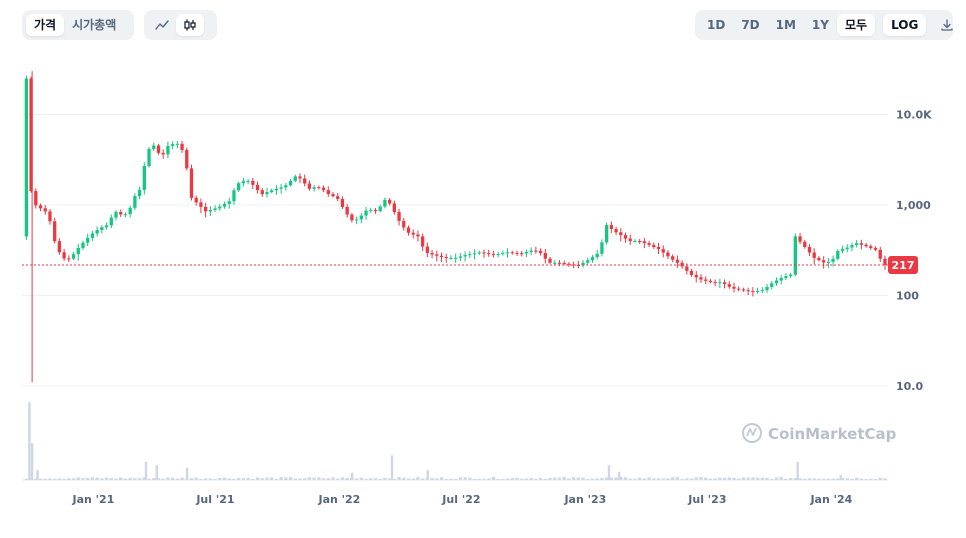  I want to click on range-7d-button: 7D, so click(750, 25).